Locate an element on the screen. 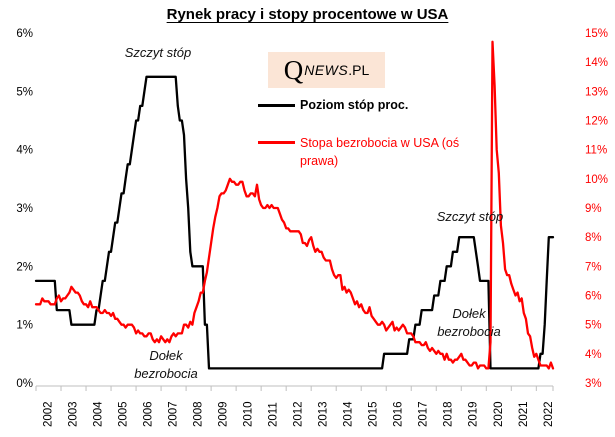 This screenshot has width=615, height=437. x-tick-label: 2017 is located at coordinates (424, 414).